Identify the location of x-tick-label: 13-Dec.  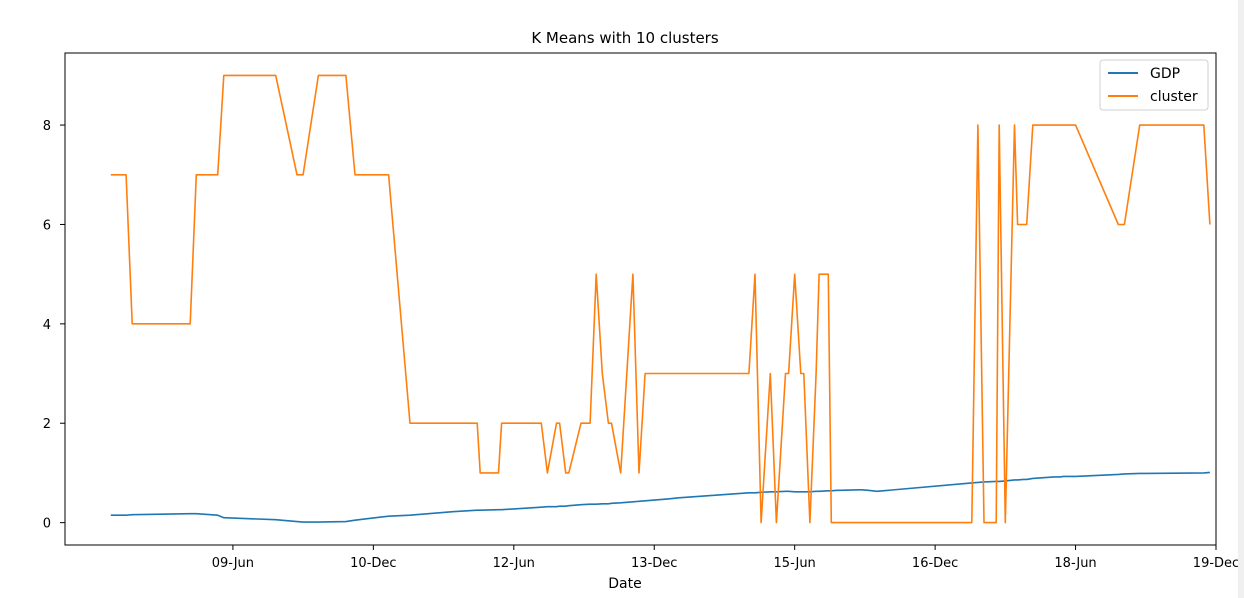
(654, 563).